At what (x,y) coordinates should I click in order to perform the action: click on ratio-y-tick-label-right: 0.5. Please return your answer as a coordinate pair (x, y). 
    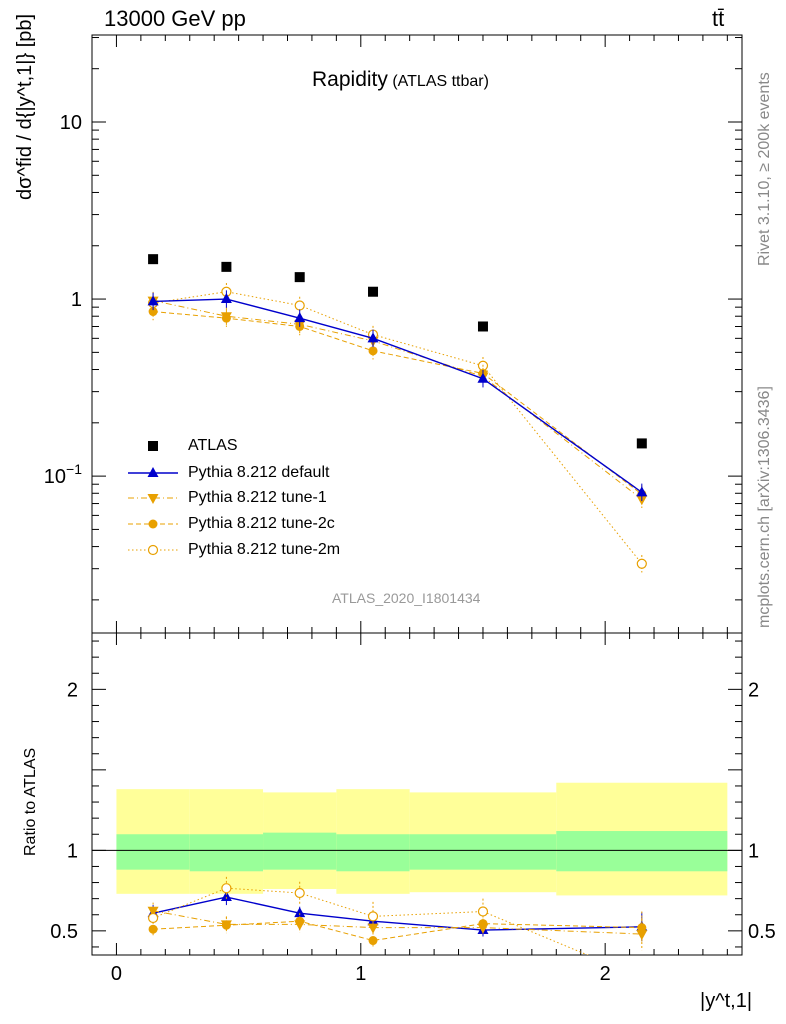
    Looking at the image, I should click on (762, 932).